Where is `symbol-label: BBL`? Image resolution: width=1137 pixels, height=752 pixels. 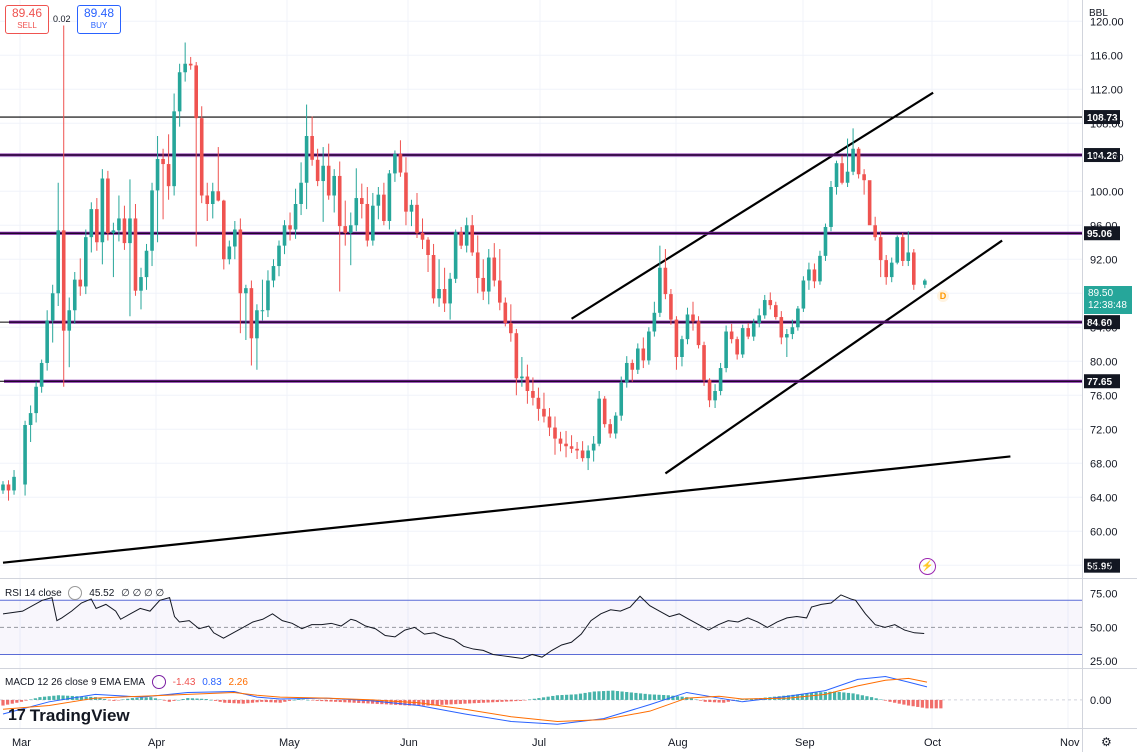
symbol-label: BBL is located at coordinates (1098, 13).